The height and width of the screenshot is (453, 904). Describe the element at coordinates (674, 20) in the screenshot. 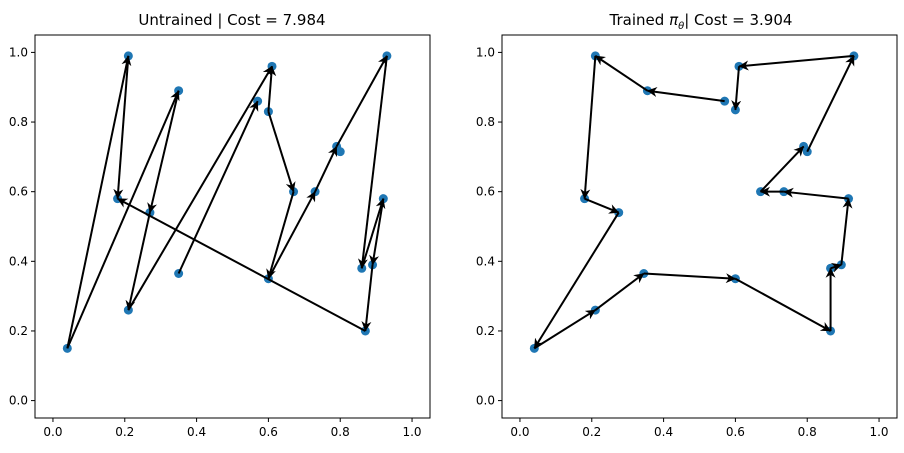

I see `right-title-symbol: π` at that location.